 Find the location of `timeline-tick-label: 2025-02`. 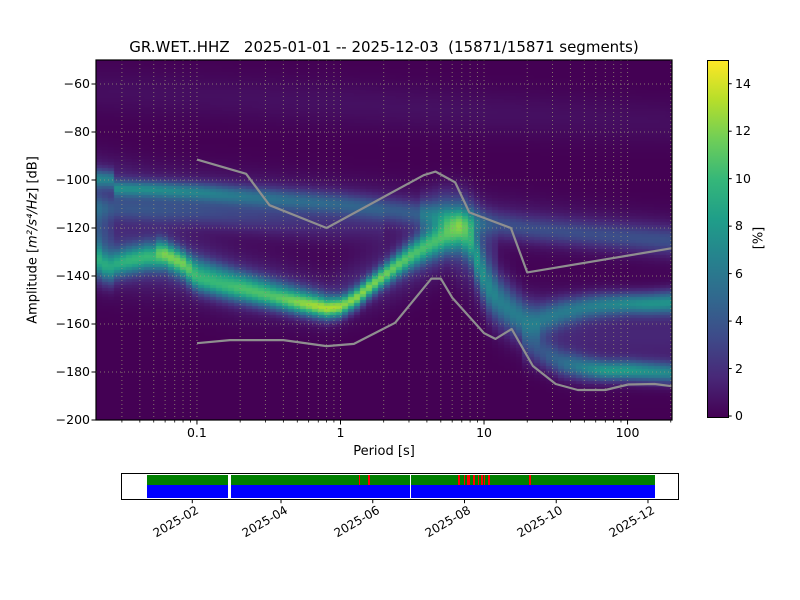

timeline-tick-label: 2025-02 is located at coordinates (176, 522).